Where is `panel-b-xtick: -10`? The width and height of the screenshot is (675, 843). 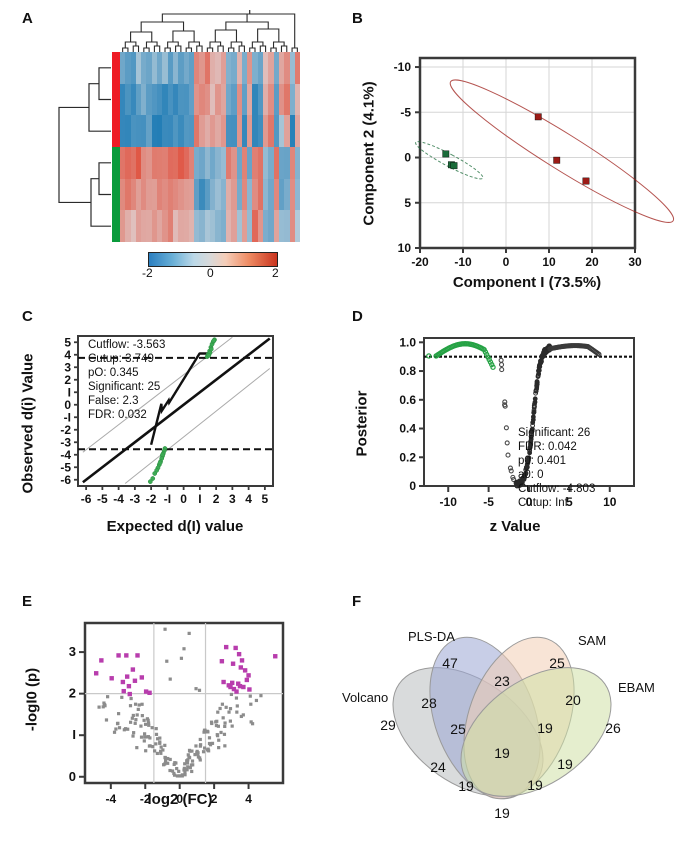
panel-b-xtick: -10 is located at coordinates (463, 262).